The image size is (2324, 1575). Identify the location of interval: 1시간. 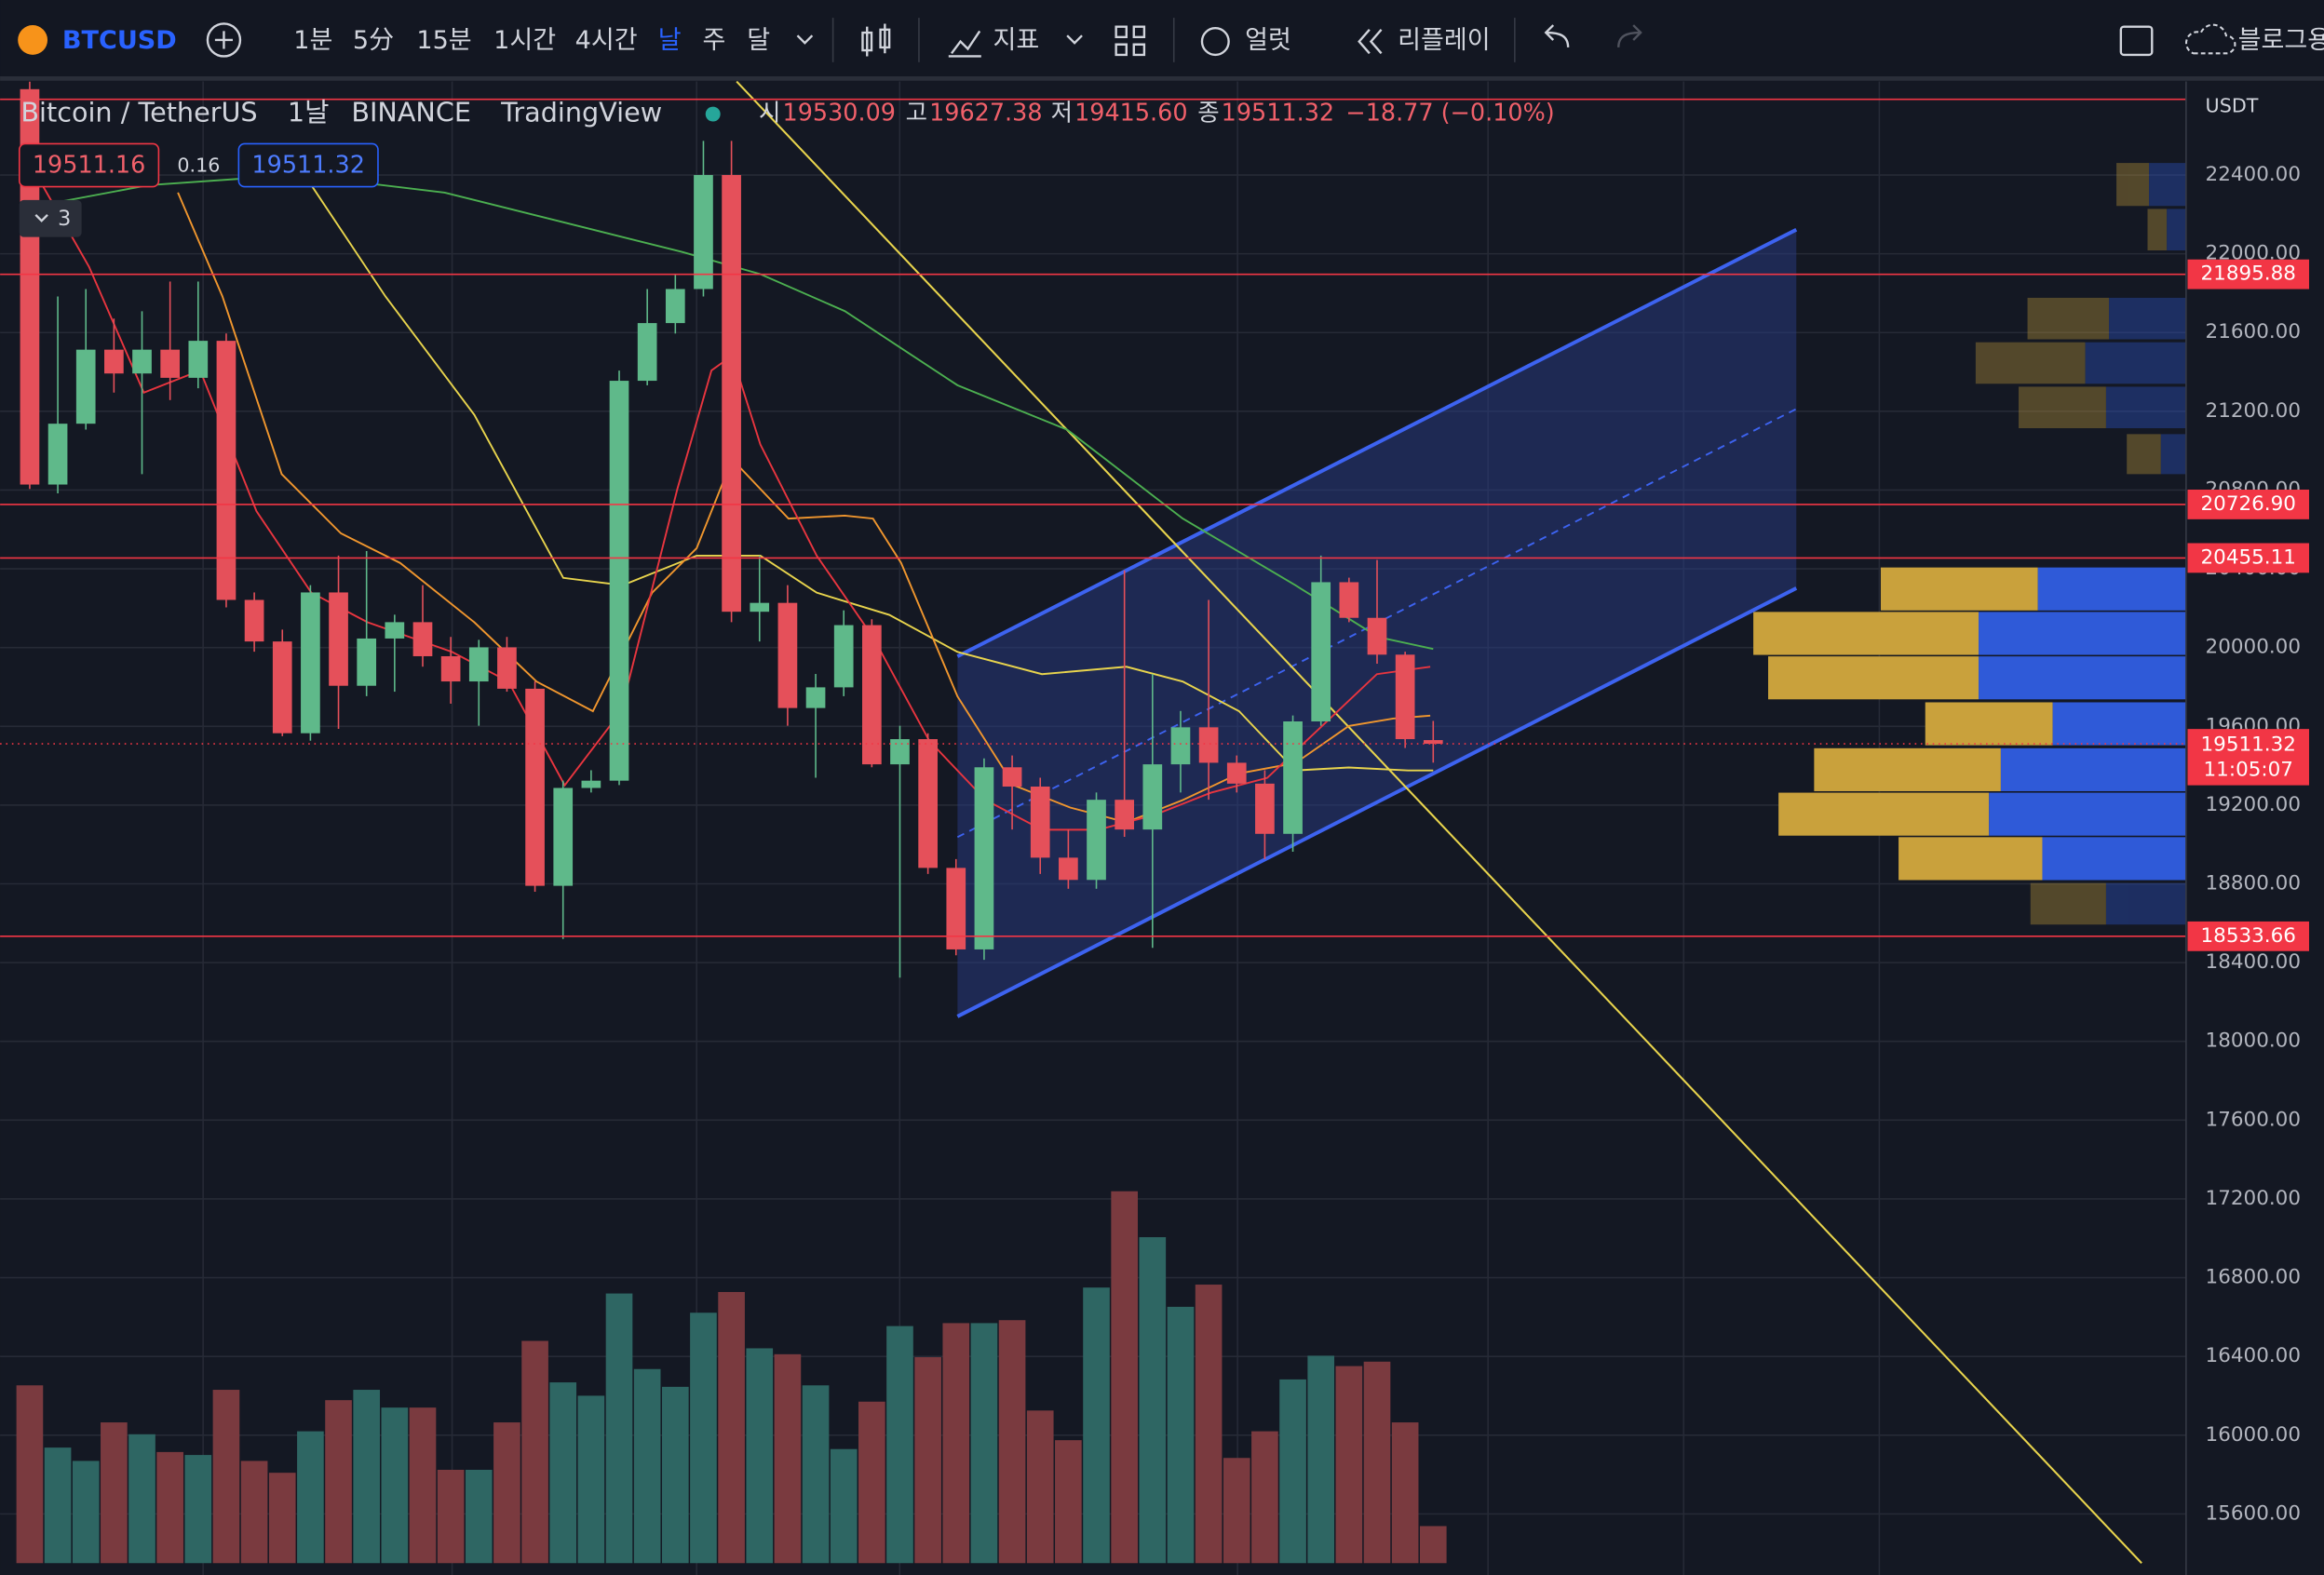
(525, 40).